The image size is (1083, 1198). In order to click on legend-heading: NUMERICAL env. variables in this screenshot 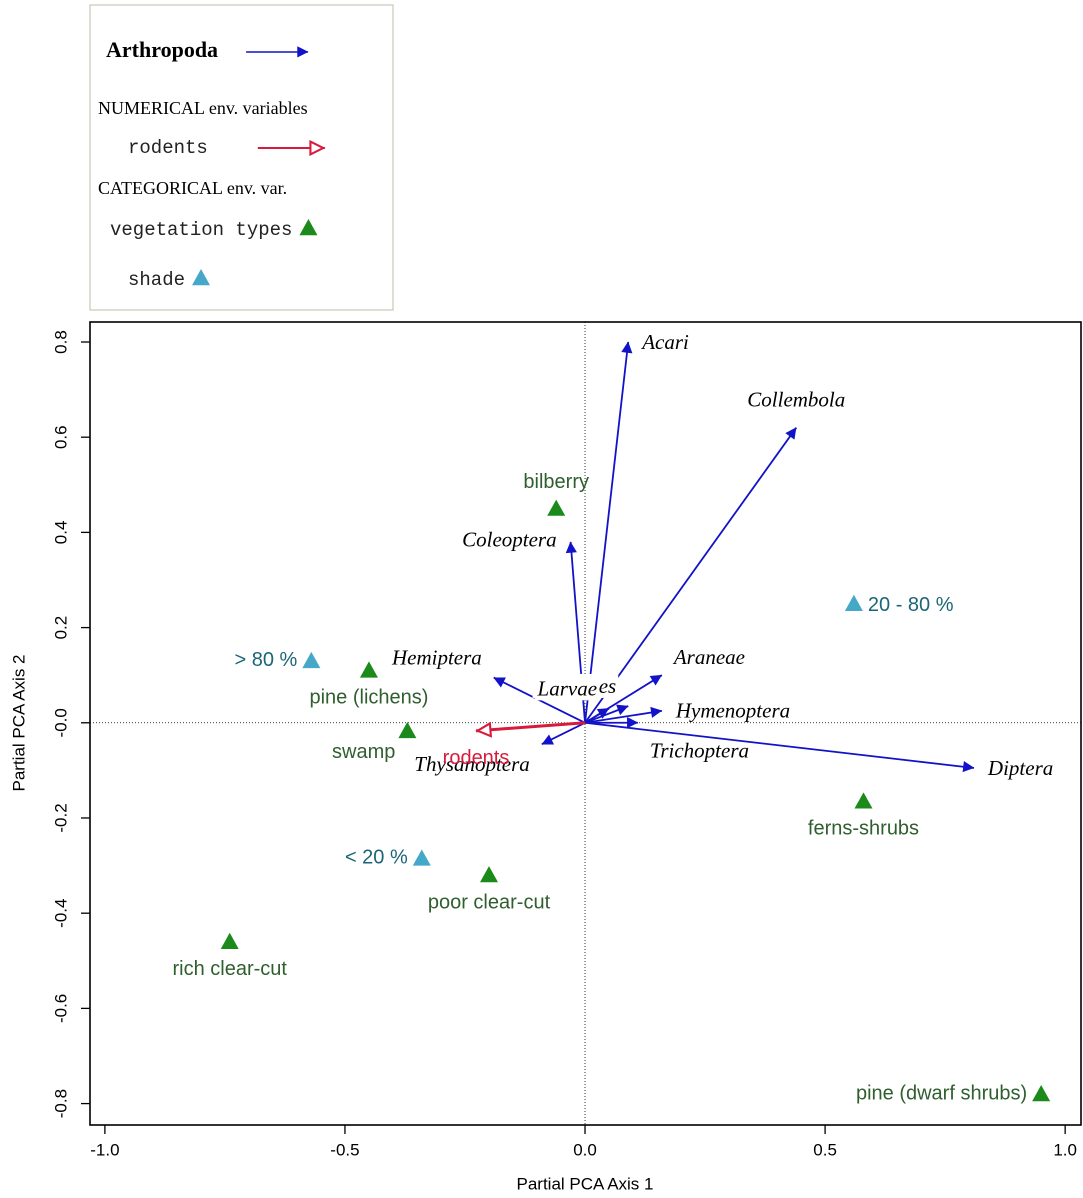, I will do `click(203, 108)`.